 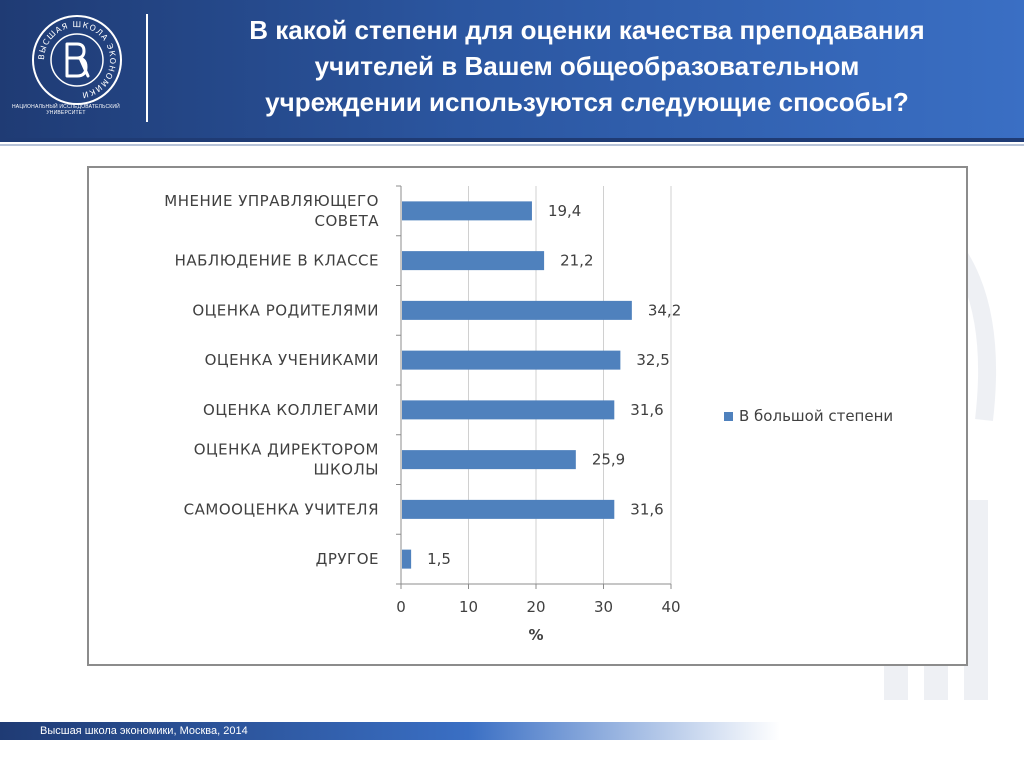 I want to click on footer-text: Высшая школа экономики, Москва, 2014, so click(x=144, y=731).